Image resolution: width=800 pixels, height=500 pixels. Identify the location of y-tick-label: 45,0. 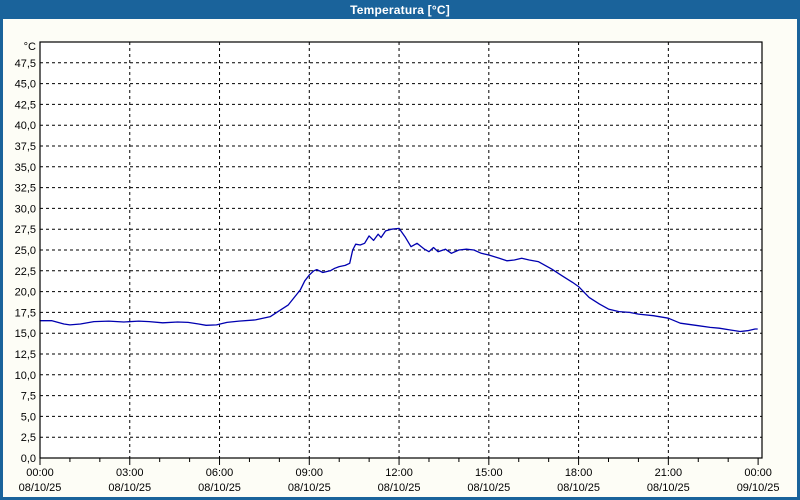
(25, 85).